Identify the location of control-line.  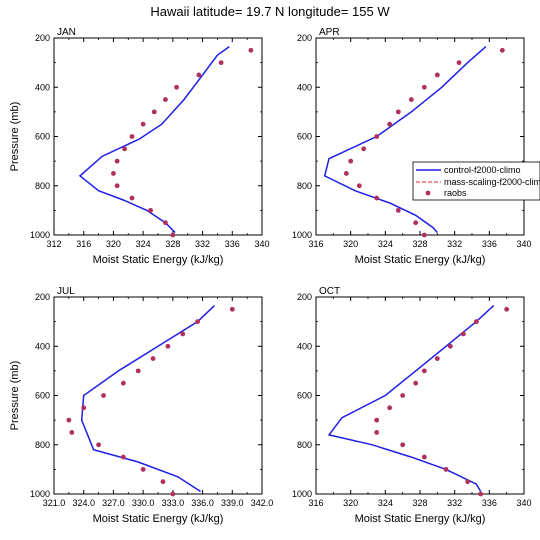
(154, 139).